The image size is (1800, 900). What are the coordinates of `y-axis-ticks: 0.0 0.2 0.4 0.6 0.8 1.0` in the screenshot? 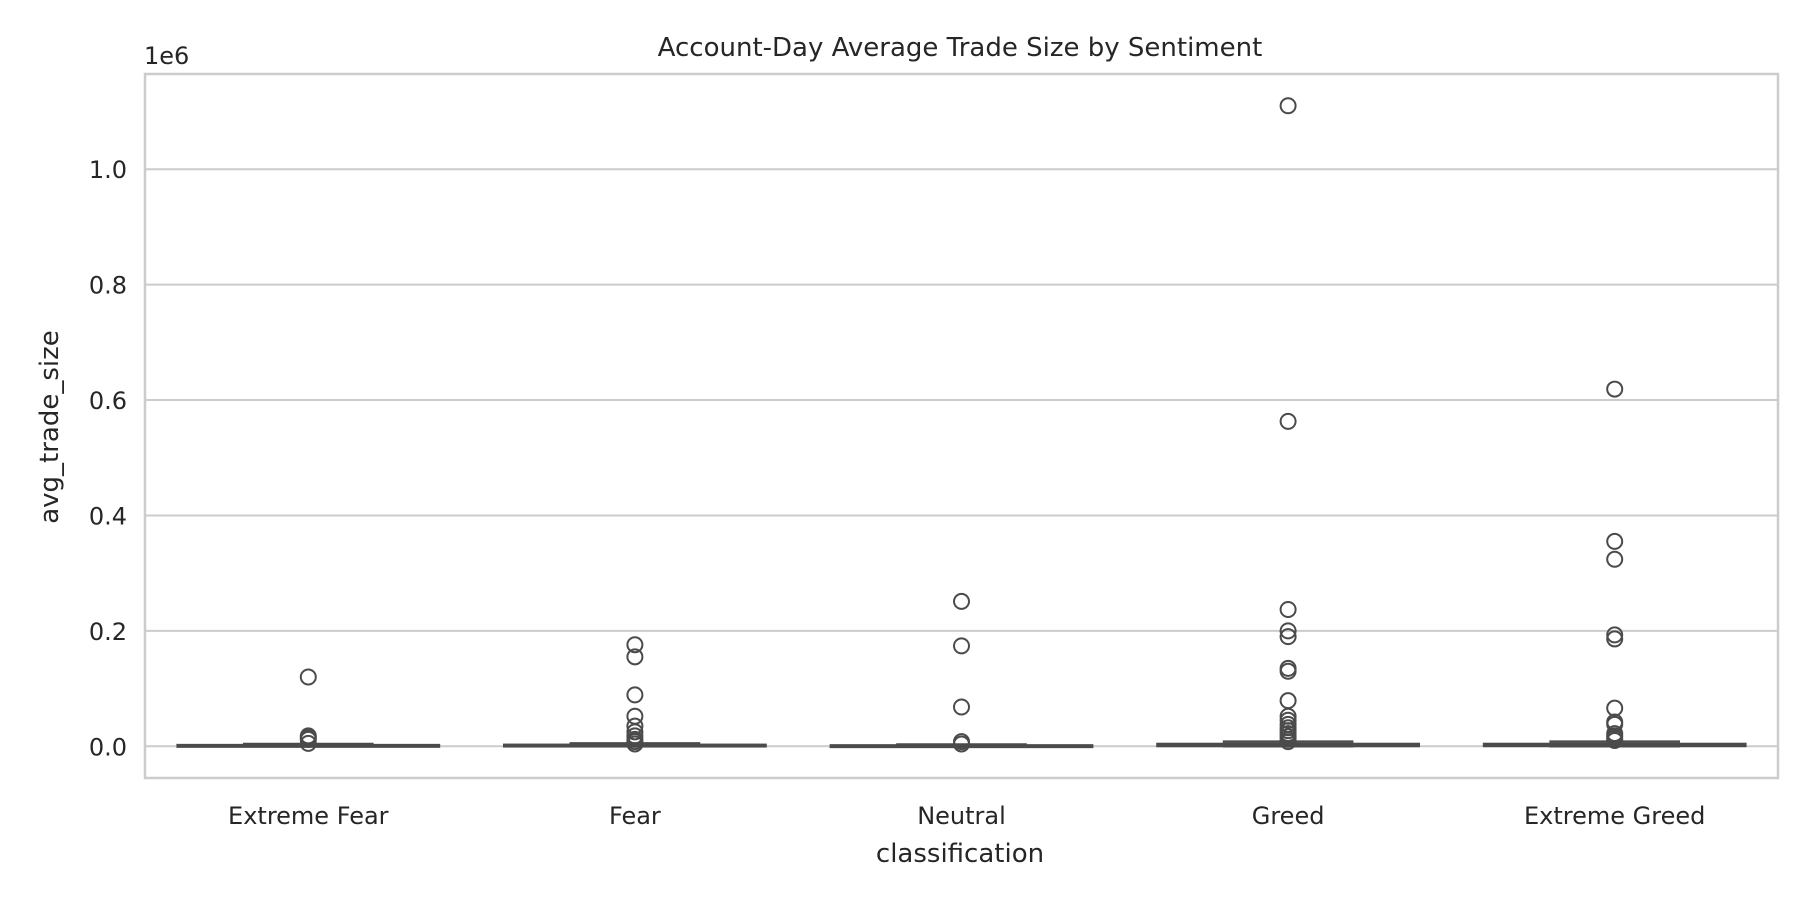 It's located at (108, 458).